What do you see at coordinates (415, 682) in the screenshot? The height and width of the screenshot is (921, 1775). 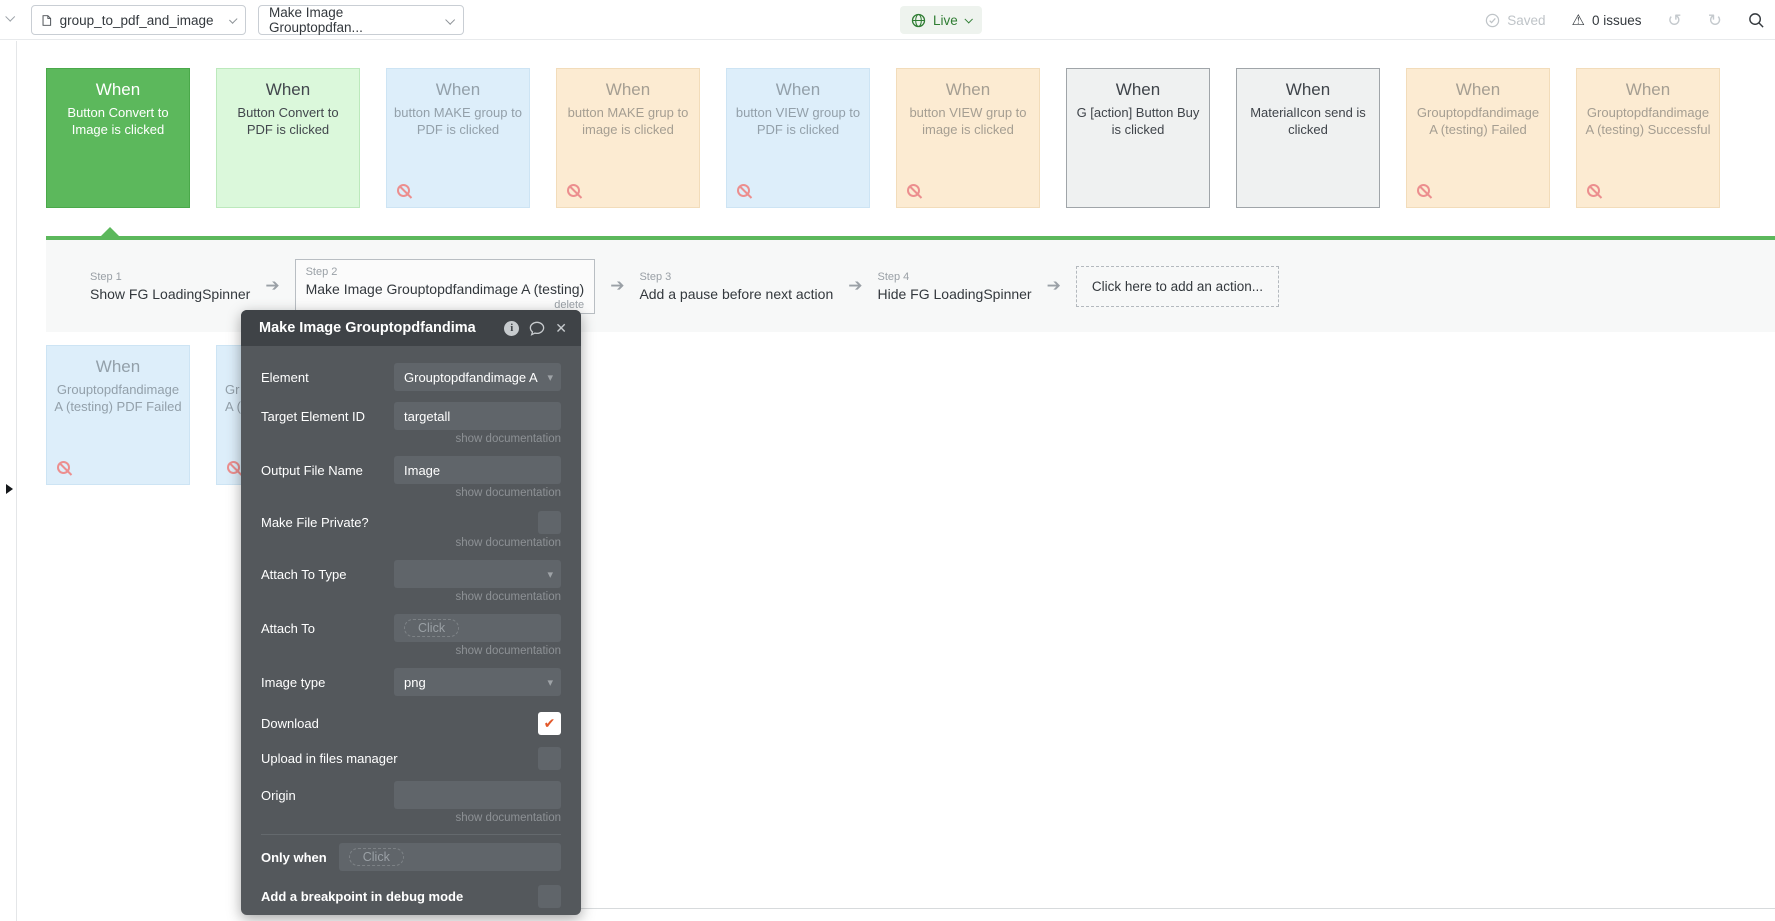 I see `image-type-value: png` at bounding box center [415, 682].